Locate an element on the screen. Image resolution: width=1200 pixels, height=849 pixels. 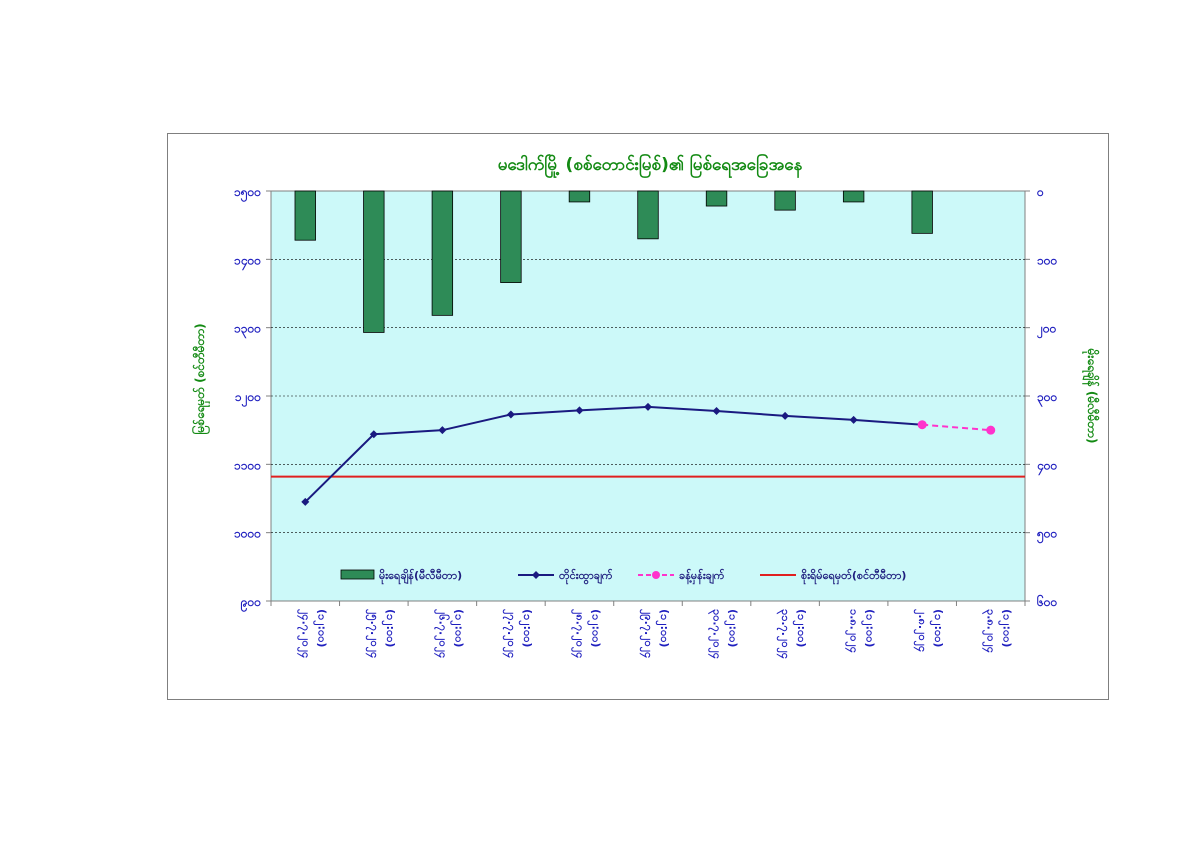
x-tick-label-date: ၃၁.၇.၂၀၂၄ is located at coordinates (784, 634).